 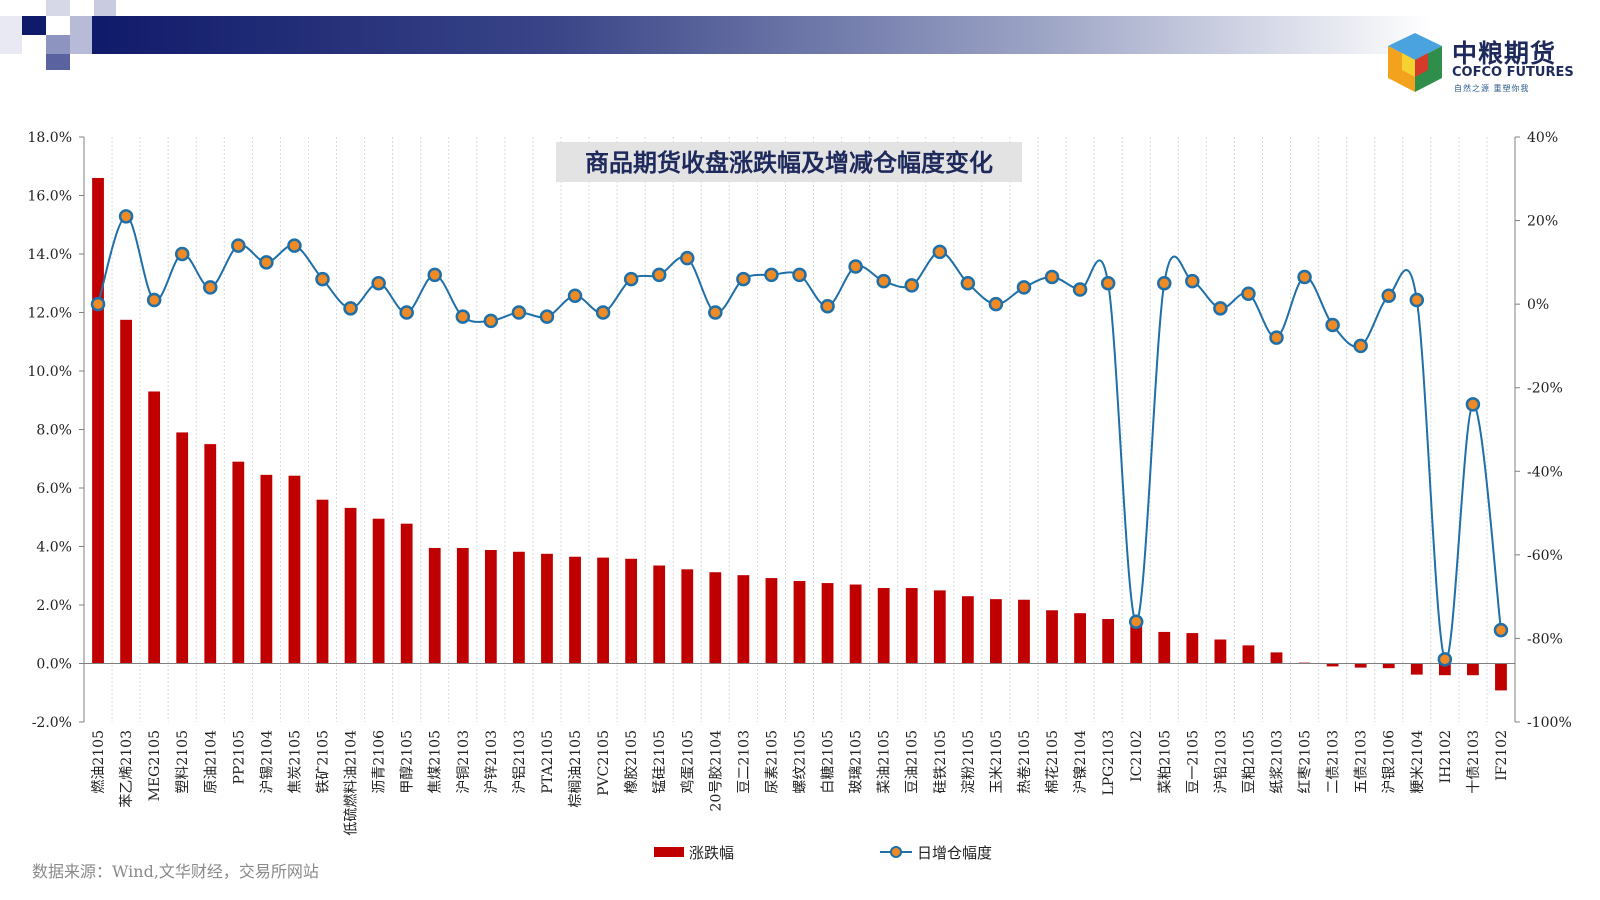 What do you see at coordinates (1052, 637) in the screenshot?
I see `bar-棉花2105` at bounding box center [1052, 637].